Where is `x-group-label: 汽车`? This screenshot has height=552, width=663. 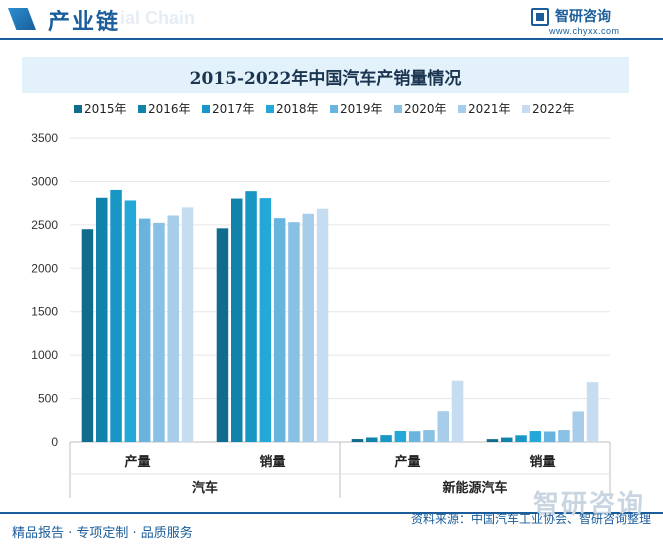
x-group-label: 汽车 is located at coordinates (205, 488).